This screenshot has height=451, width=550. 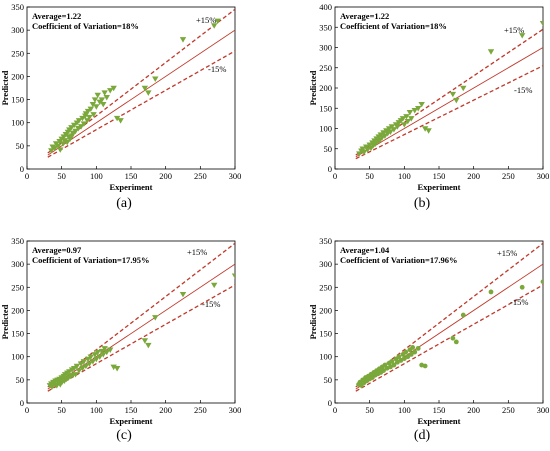 What do you see at coordinates (141, 326) in the screenshot?
I see `reference-line-equality` at bounding box center [141, 326].